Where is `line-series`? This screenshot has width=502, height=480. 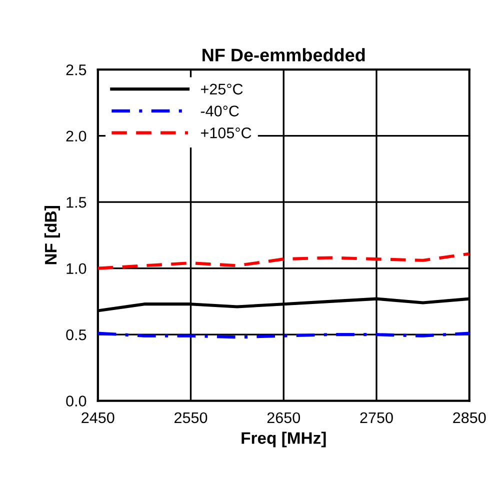
line-series is located at coordinates (284, 261).